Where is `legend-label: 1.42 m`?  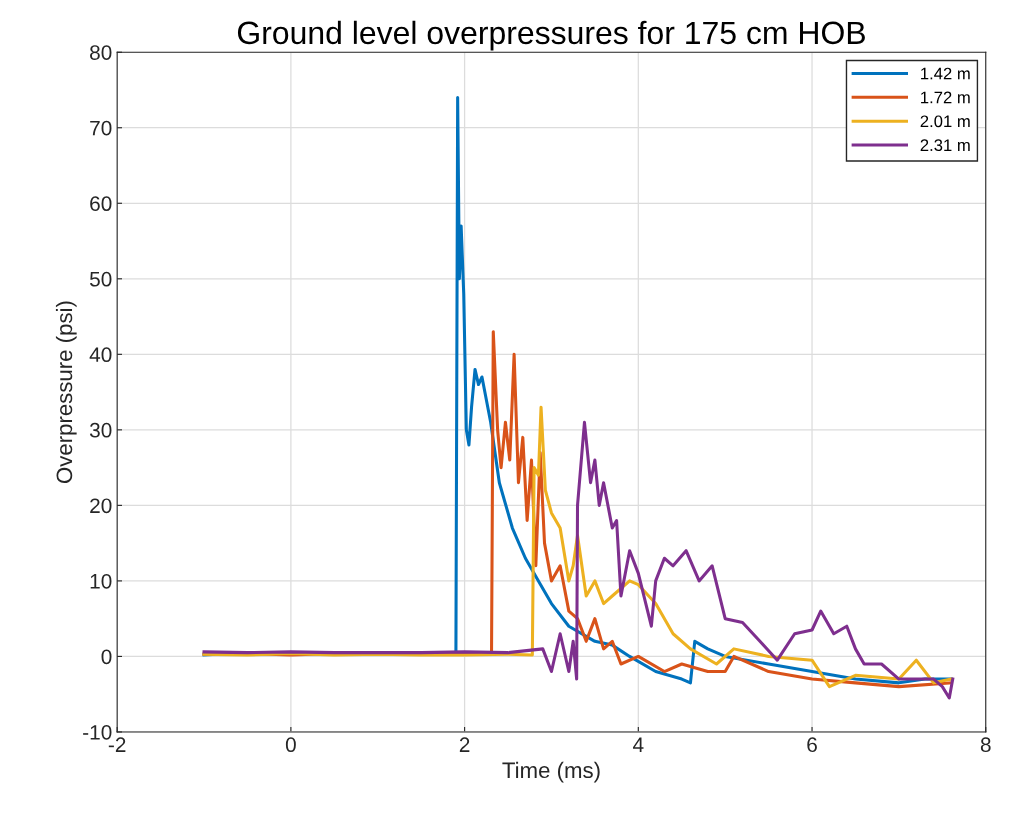
legend-label: 1.42 m is located at coordinates (945, 73).